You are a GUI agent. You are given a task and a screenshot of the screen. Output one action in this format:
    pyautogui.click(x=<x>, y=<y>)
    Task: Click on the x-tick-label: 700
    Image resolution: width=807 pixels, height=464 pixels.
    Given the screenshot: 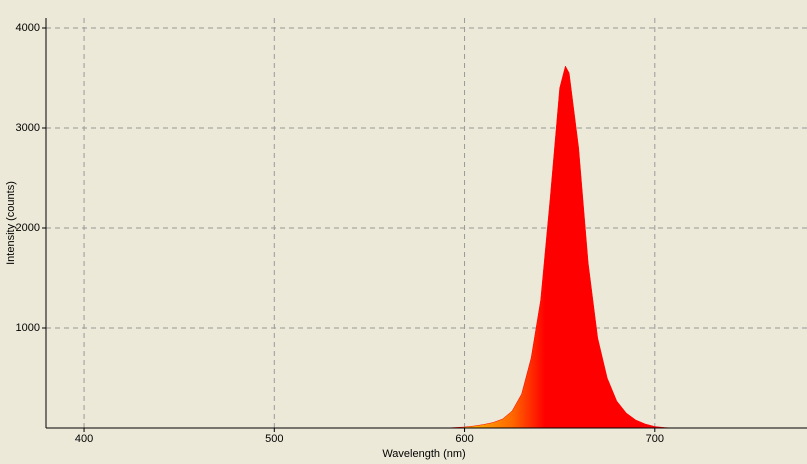 What is the action you would take?
    pyautogui.click(x=655, y=439)
    